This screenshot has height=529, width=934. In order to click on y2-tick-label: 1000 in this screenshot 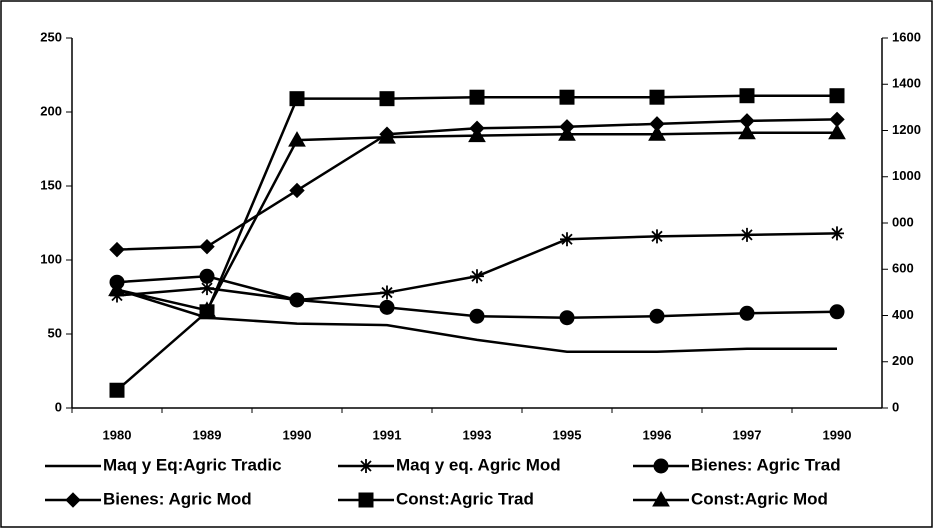, I will do `click(906, 175)`.